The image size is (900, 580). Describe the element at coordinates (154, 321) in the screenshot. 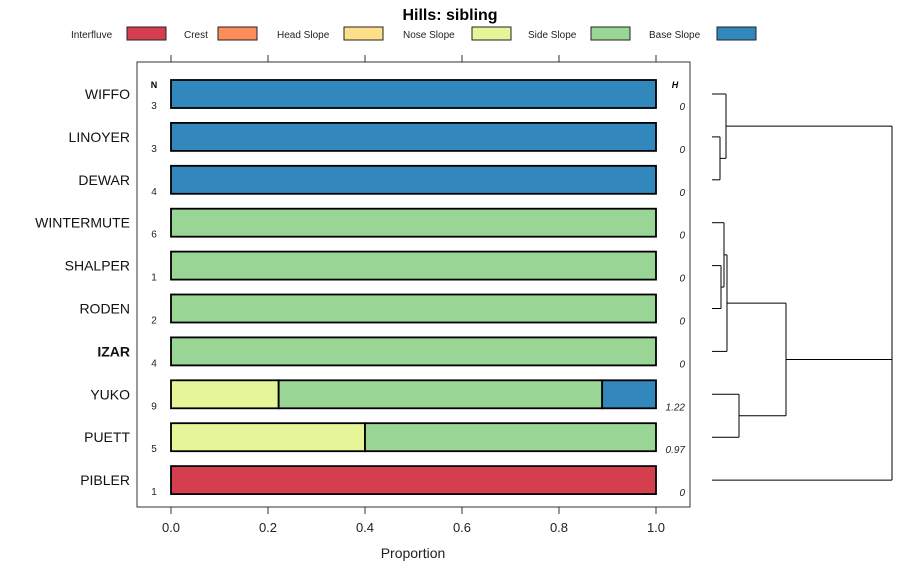

I see `n-value: 2` at that location.